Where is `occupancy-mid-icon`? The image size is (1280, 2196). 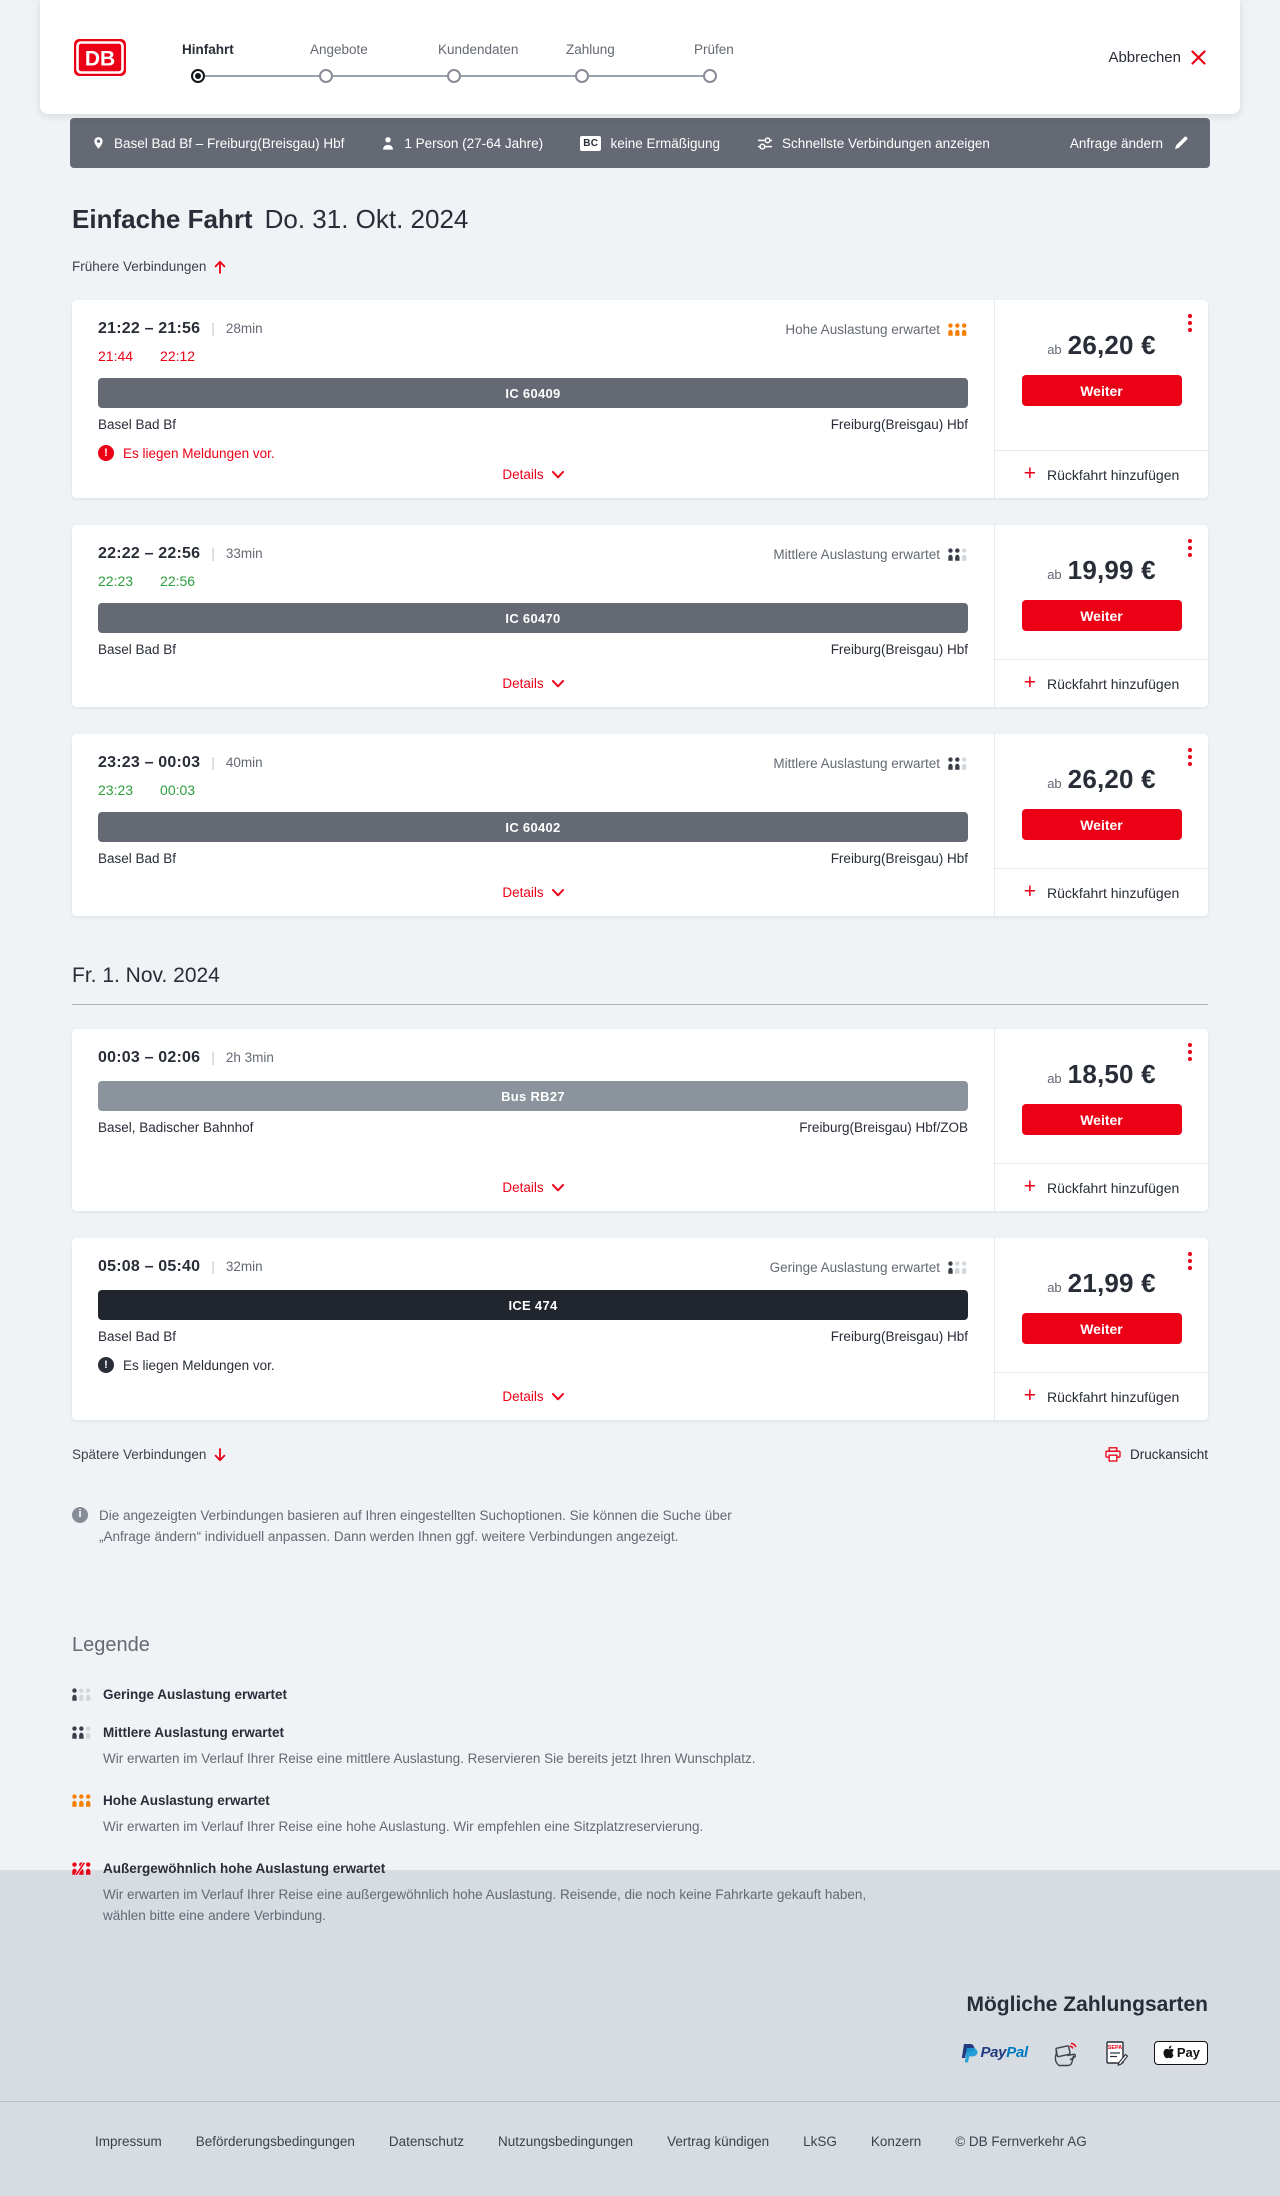 occupancy-mid-icon is located at coordinates (81, 1732).